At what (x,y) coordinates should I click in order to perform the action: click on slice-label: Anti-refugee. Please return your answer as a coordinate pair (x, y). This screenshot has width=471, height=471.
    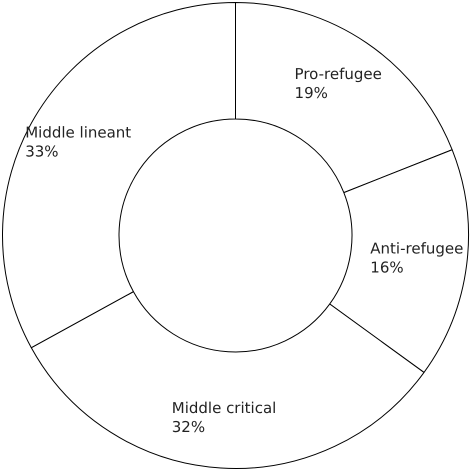
    Looking at the image, I should click on (417, 248).